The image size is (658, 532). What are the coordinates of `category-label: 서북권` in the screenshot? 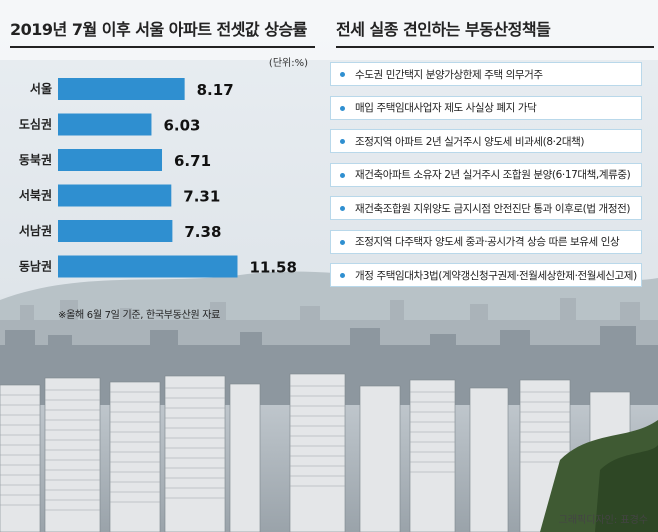 It's located at (35, 195).